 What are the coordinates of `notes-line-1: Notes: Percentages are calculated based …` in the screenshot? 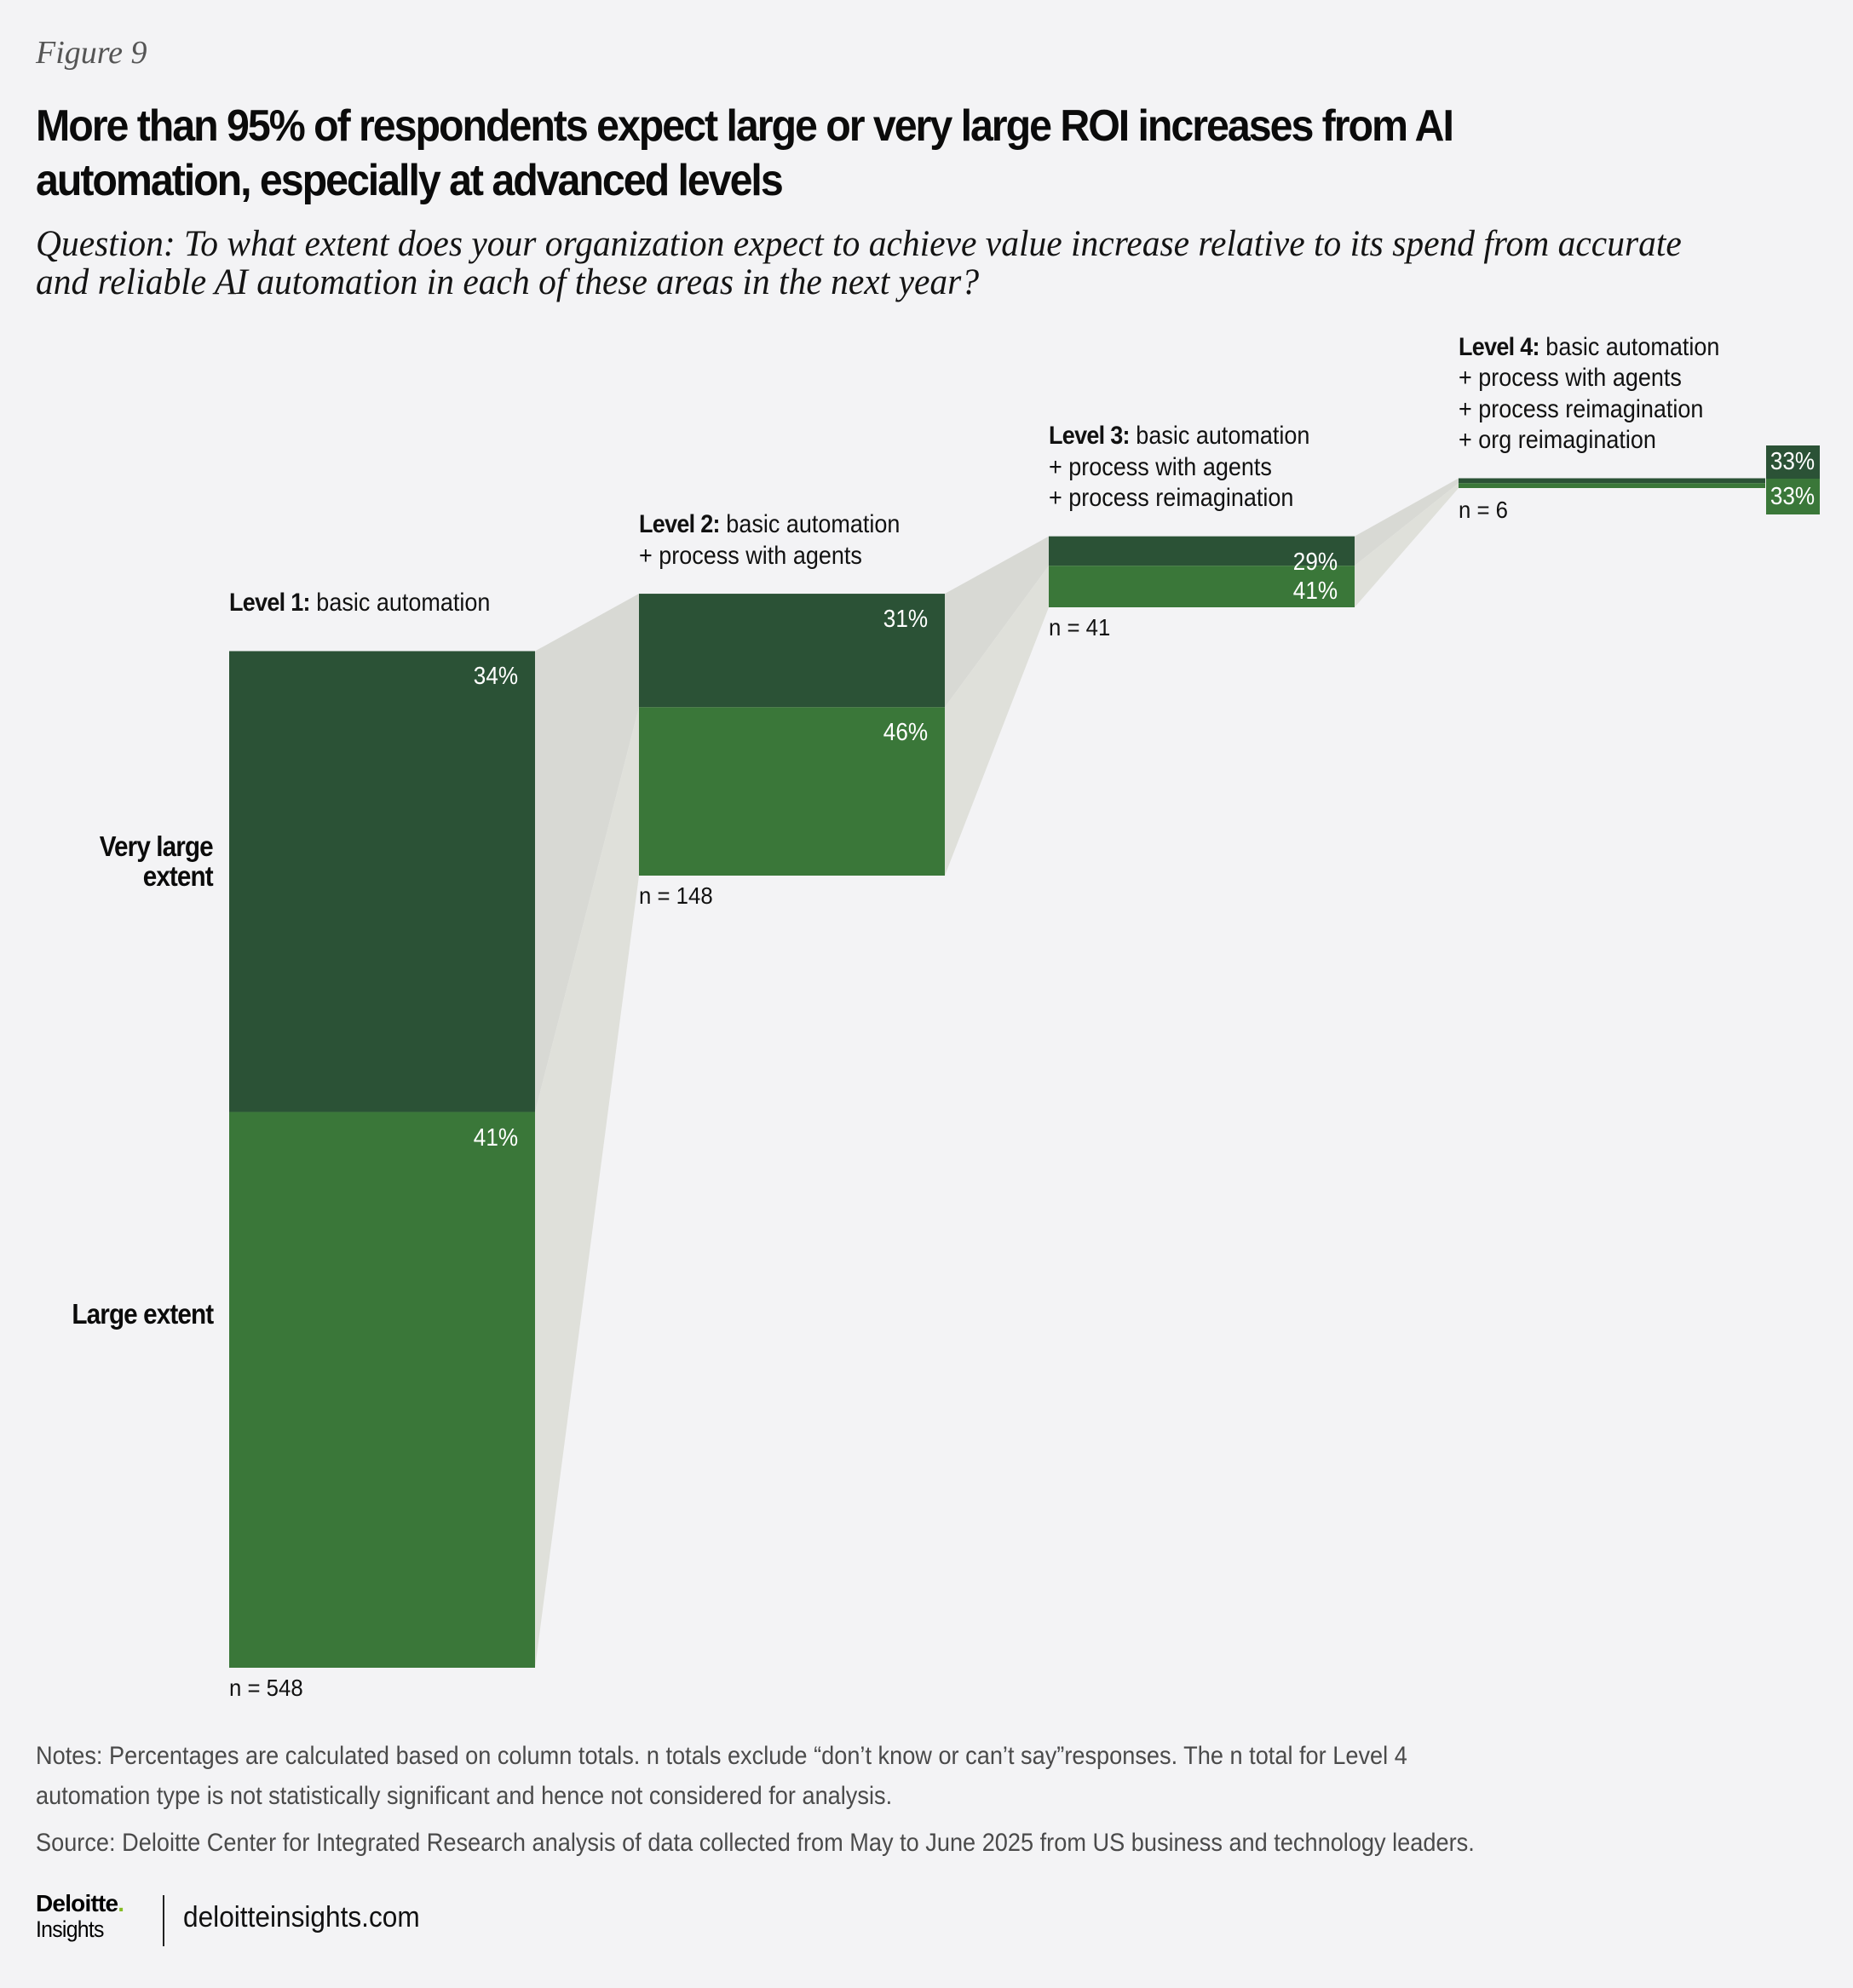 It's located at (721, 1756).